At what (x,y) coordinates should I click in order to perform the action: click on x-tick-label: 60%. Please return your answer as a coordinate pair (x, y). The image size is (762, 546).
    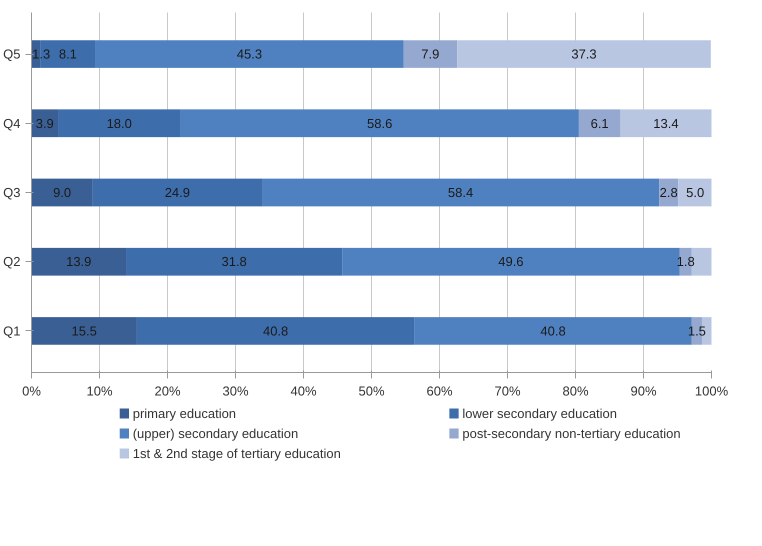
    Looking at the image, I should click on (439, 391).